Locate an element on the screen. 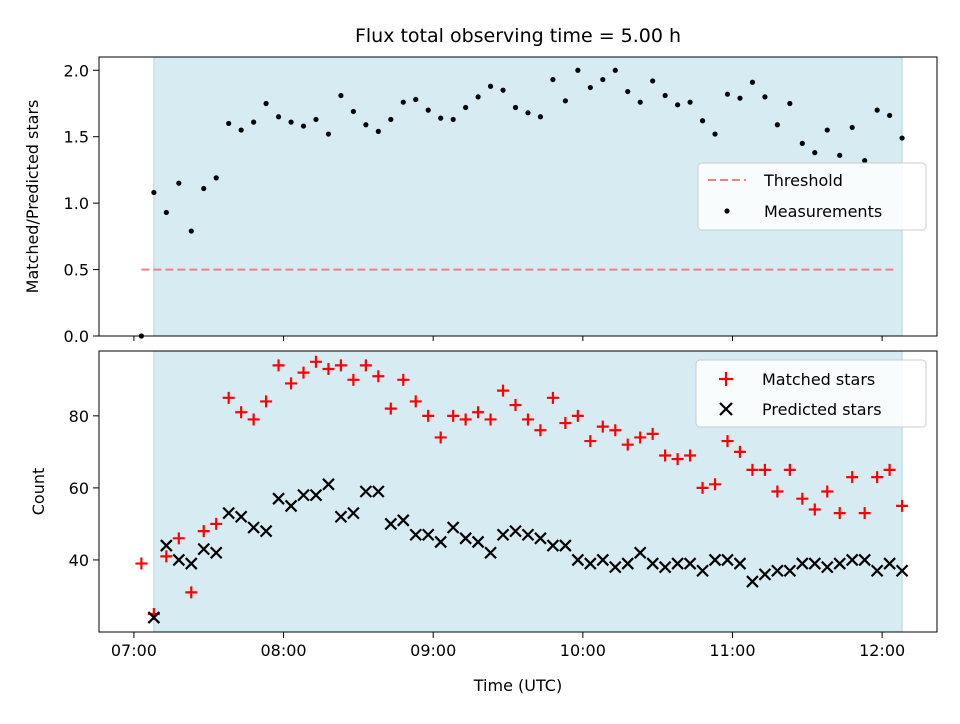 The image size is (960, 724). legend-predicted-swatch is located at coordinates (726, 409).